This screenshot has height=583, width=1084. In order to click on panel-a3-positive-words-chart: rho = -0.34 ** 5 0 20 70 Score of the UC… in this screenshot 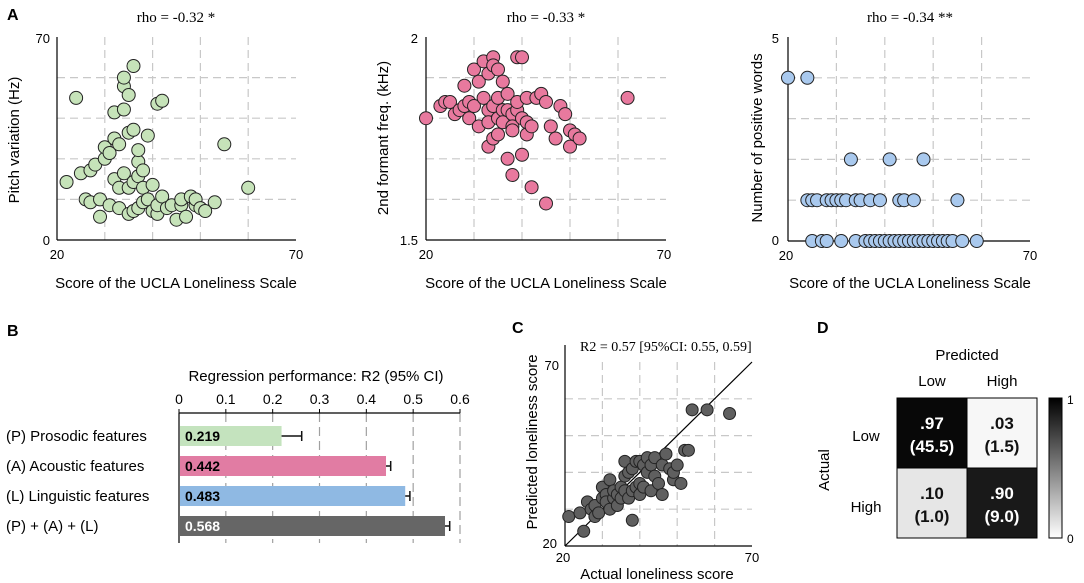, I will do `click(893, 151)`.